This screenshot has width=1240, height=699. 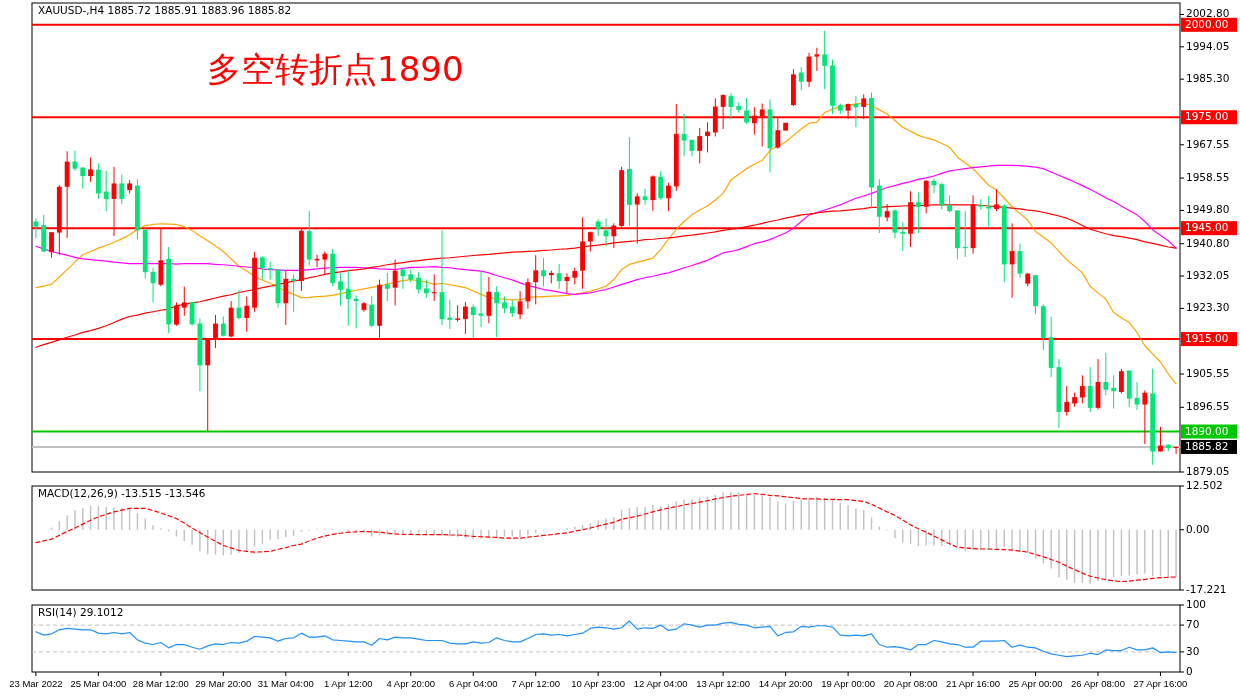 I want to click on y-tick-label: 1923.30, so click(x=1208, y=307).